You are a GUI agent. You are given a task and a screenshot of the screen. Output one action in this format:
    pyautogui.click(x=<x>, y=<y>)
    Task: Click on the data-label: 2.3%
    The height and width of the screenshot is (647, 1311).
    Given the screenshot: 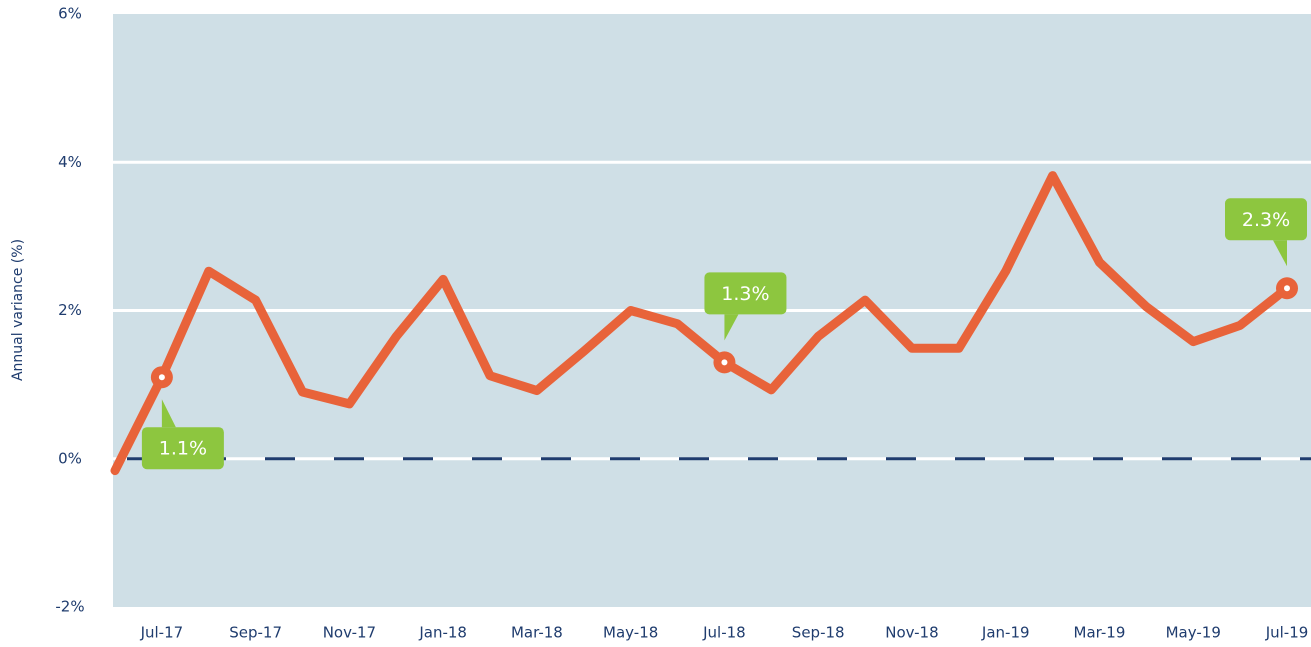 What is the action you would take?
    pyautogui.click(x=1266, y=220)
    